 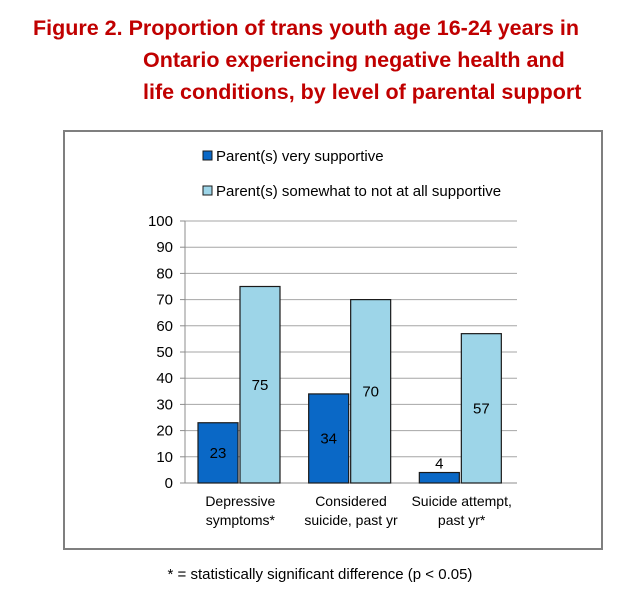 What do you see at coordinates (240, 501) in the screenshot?
I see `category-label-1-line-1: Depressive` at bounding box center [240, 501].